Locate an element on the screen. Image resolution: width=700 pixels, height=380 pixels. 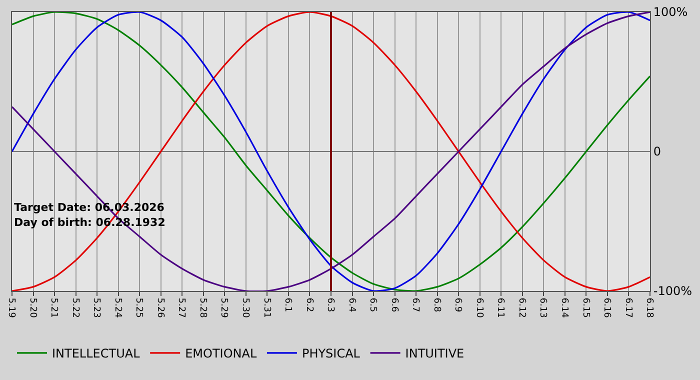
x-tick-label: 5.26 is located at coordinates (159, 308).